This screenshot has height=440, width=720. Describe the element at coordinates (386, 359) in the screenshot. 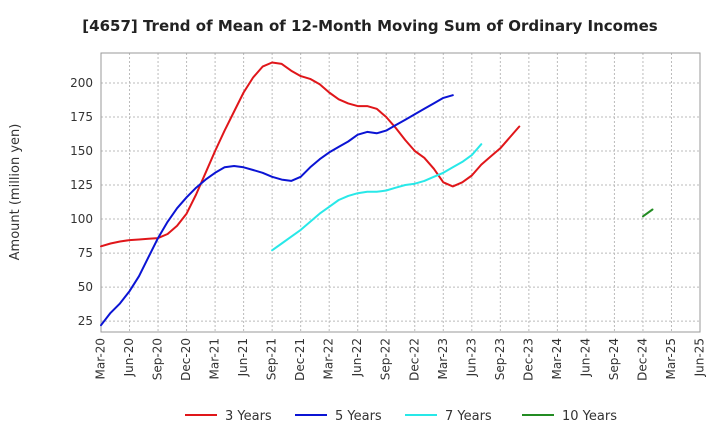

I see `x-tick-label: Sep-22` at that location.